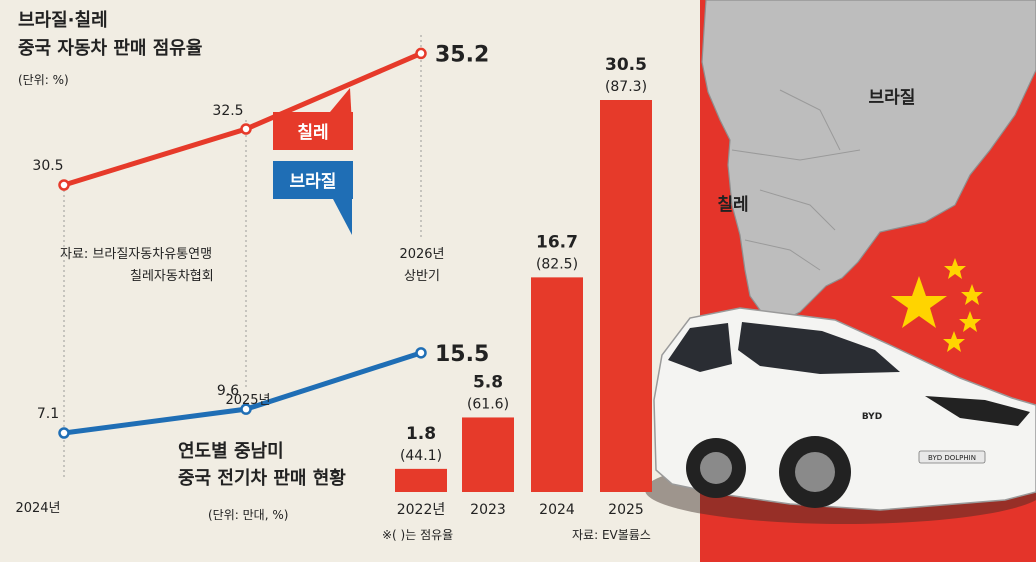 Image resolution: width=1036 pixels, height=562 pixels. What do you see at coordinates (462, 54) in the screenshot?
I see `value-label: 35.2` at bounding box center [462, 54].